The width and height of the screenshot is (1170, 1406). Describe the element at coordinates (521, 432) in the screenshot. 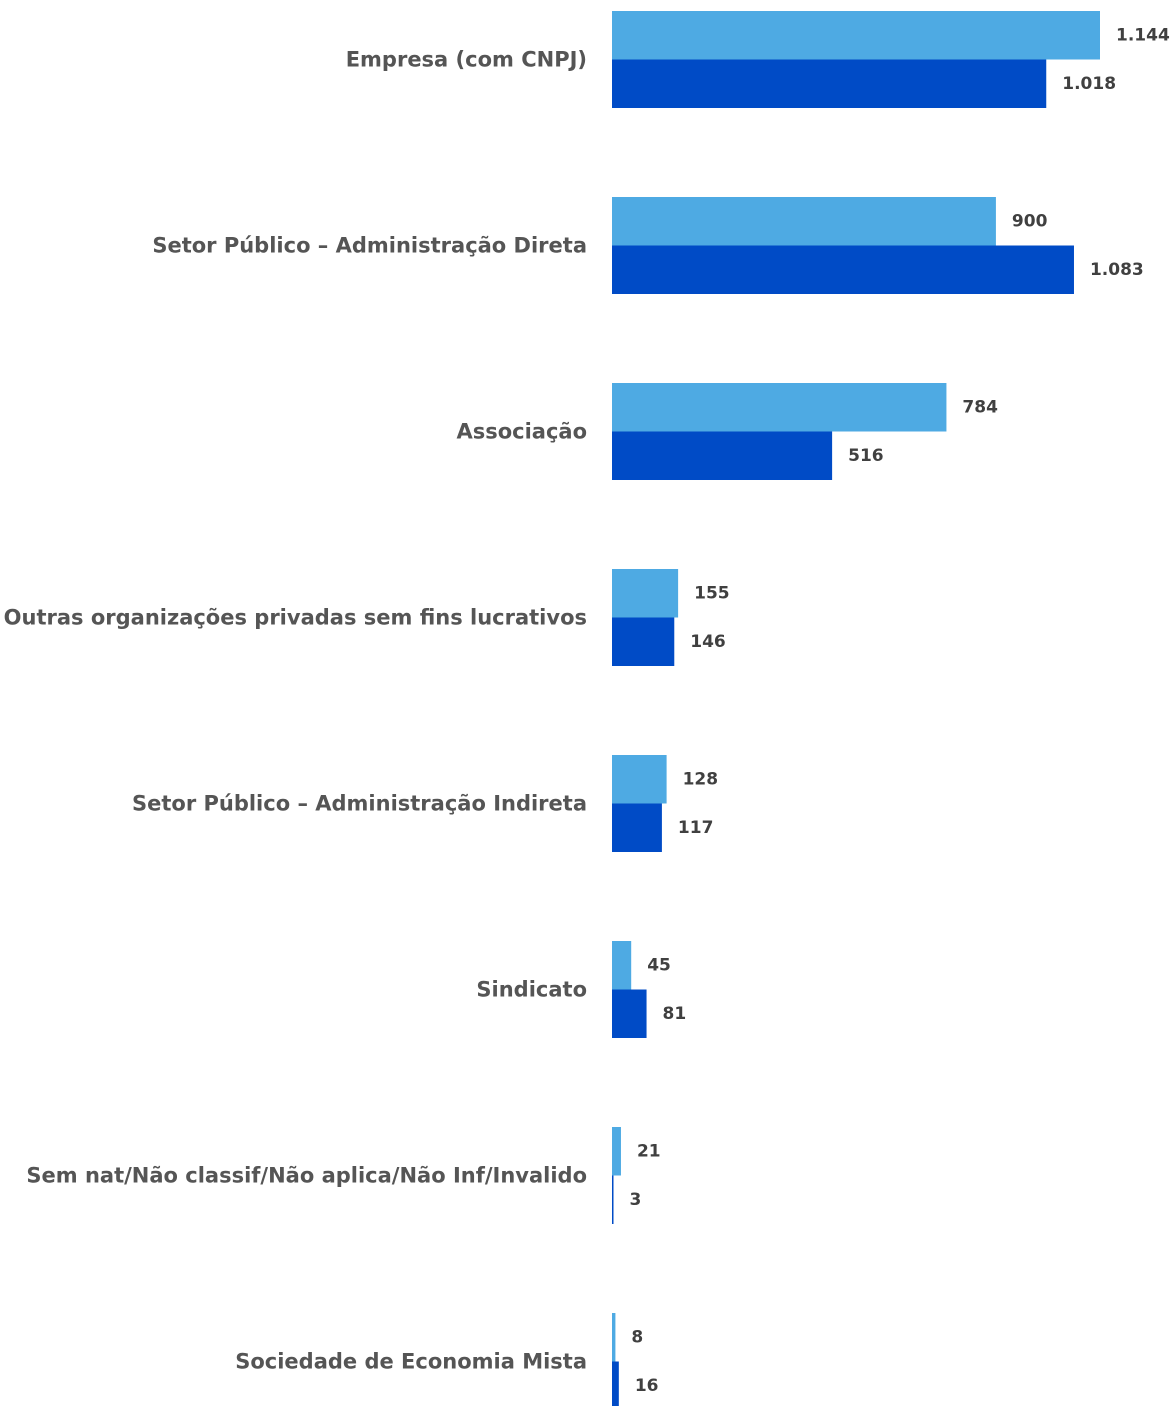

I see `category-label: Associação` at that location.